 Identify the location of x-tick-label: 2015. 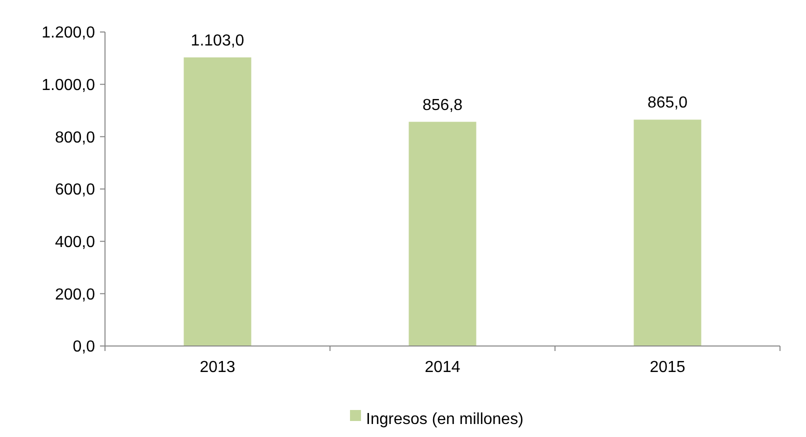
(668, 367).